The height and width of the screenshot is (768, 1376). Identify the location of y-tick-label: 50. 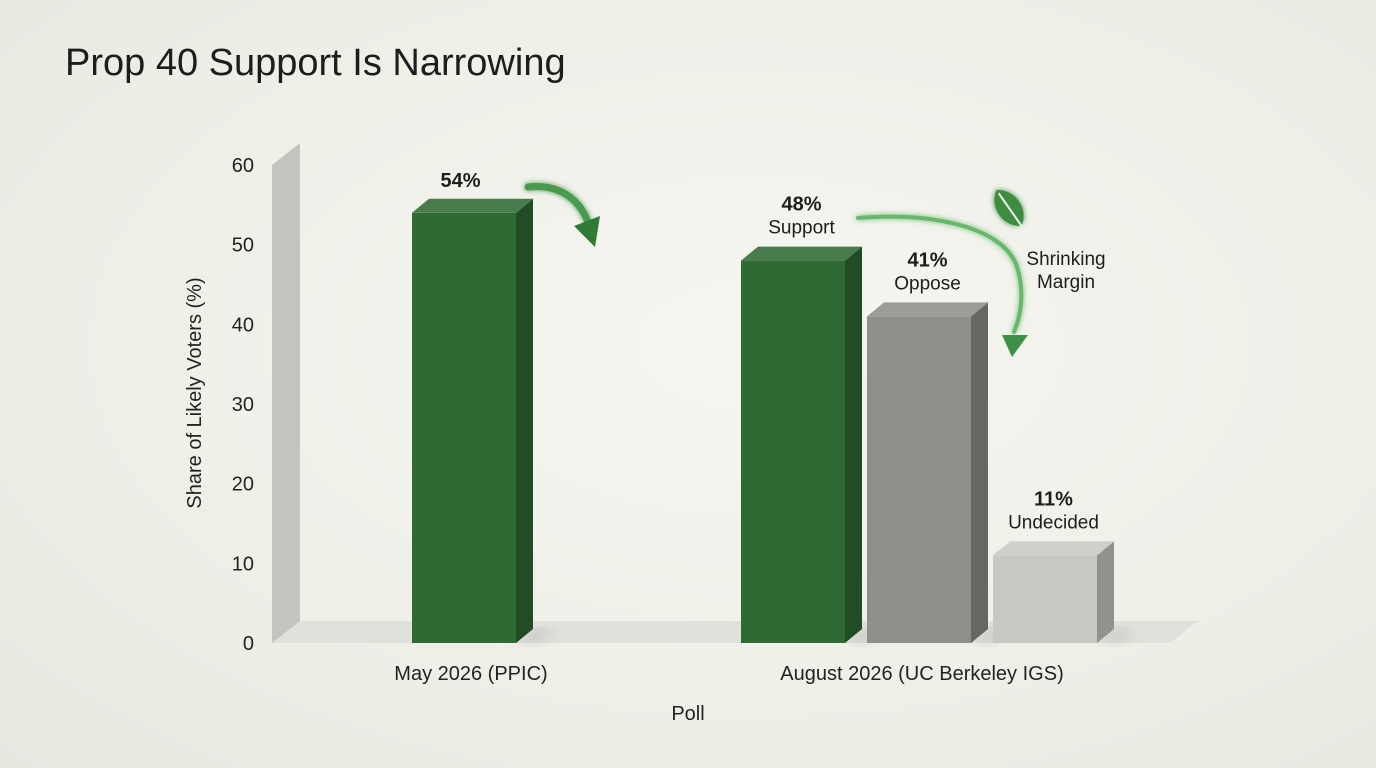
(243, 246).